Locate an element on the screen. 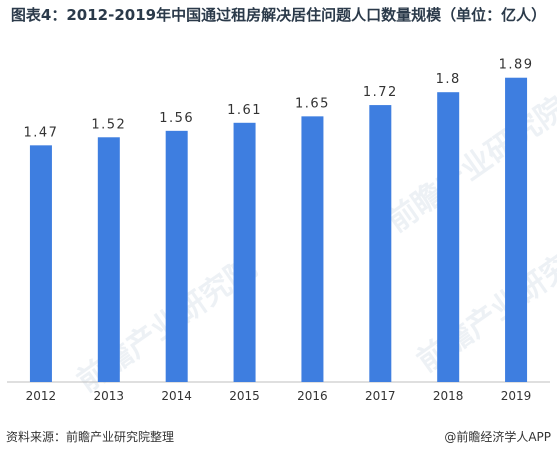  value-label-2013: 1.52 is located at coordinates (108, 124).